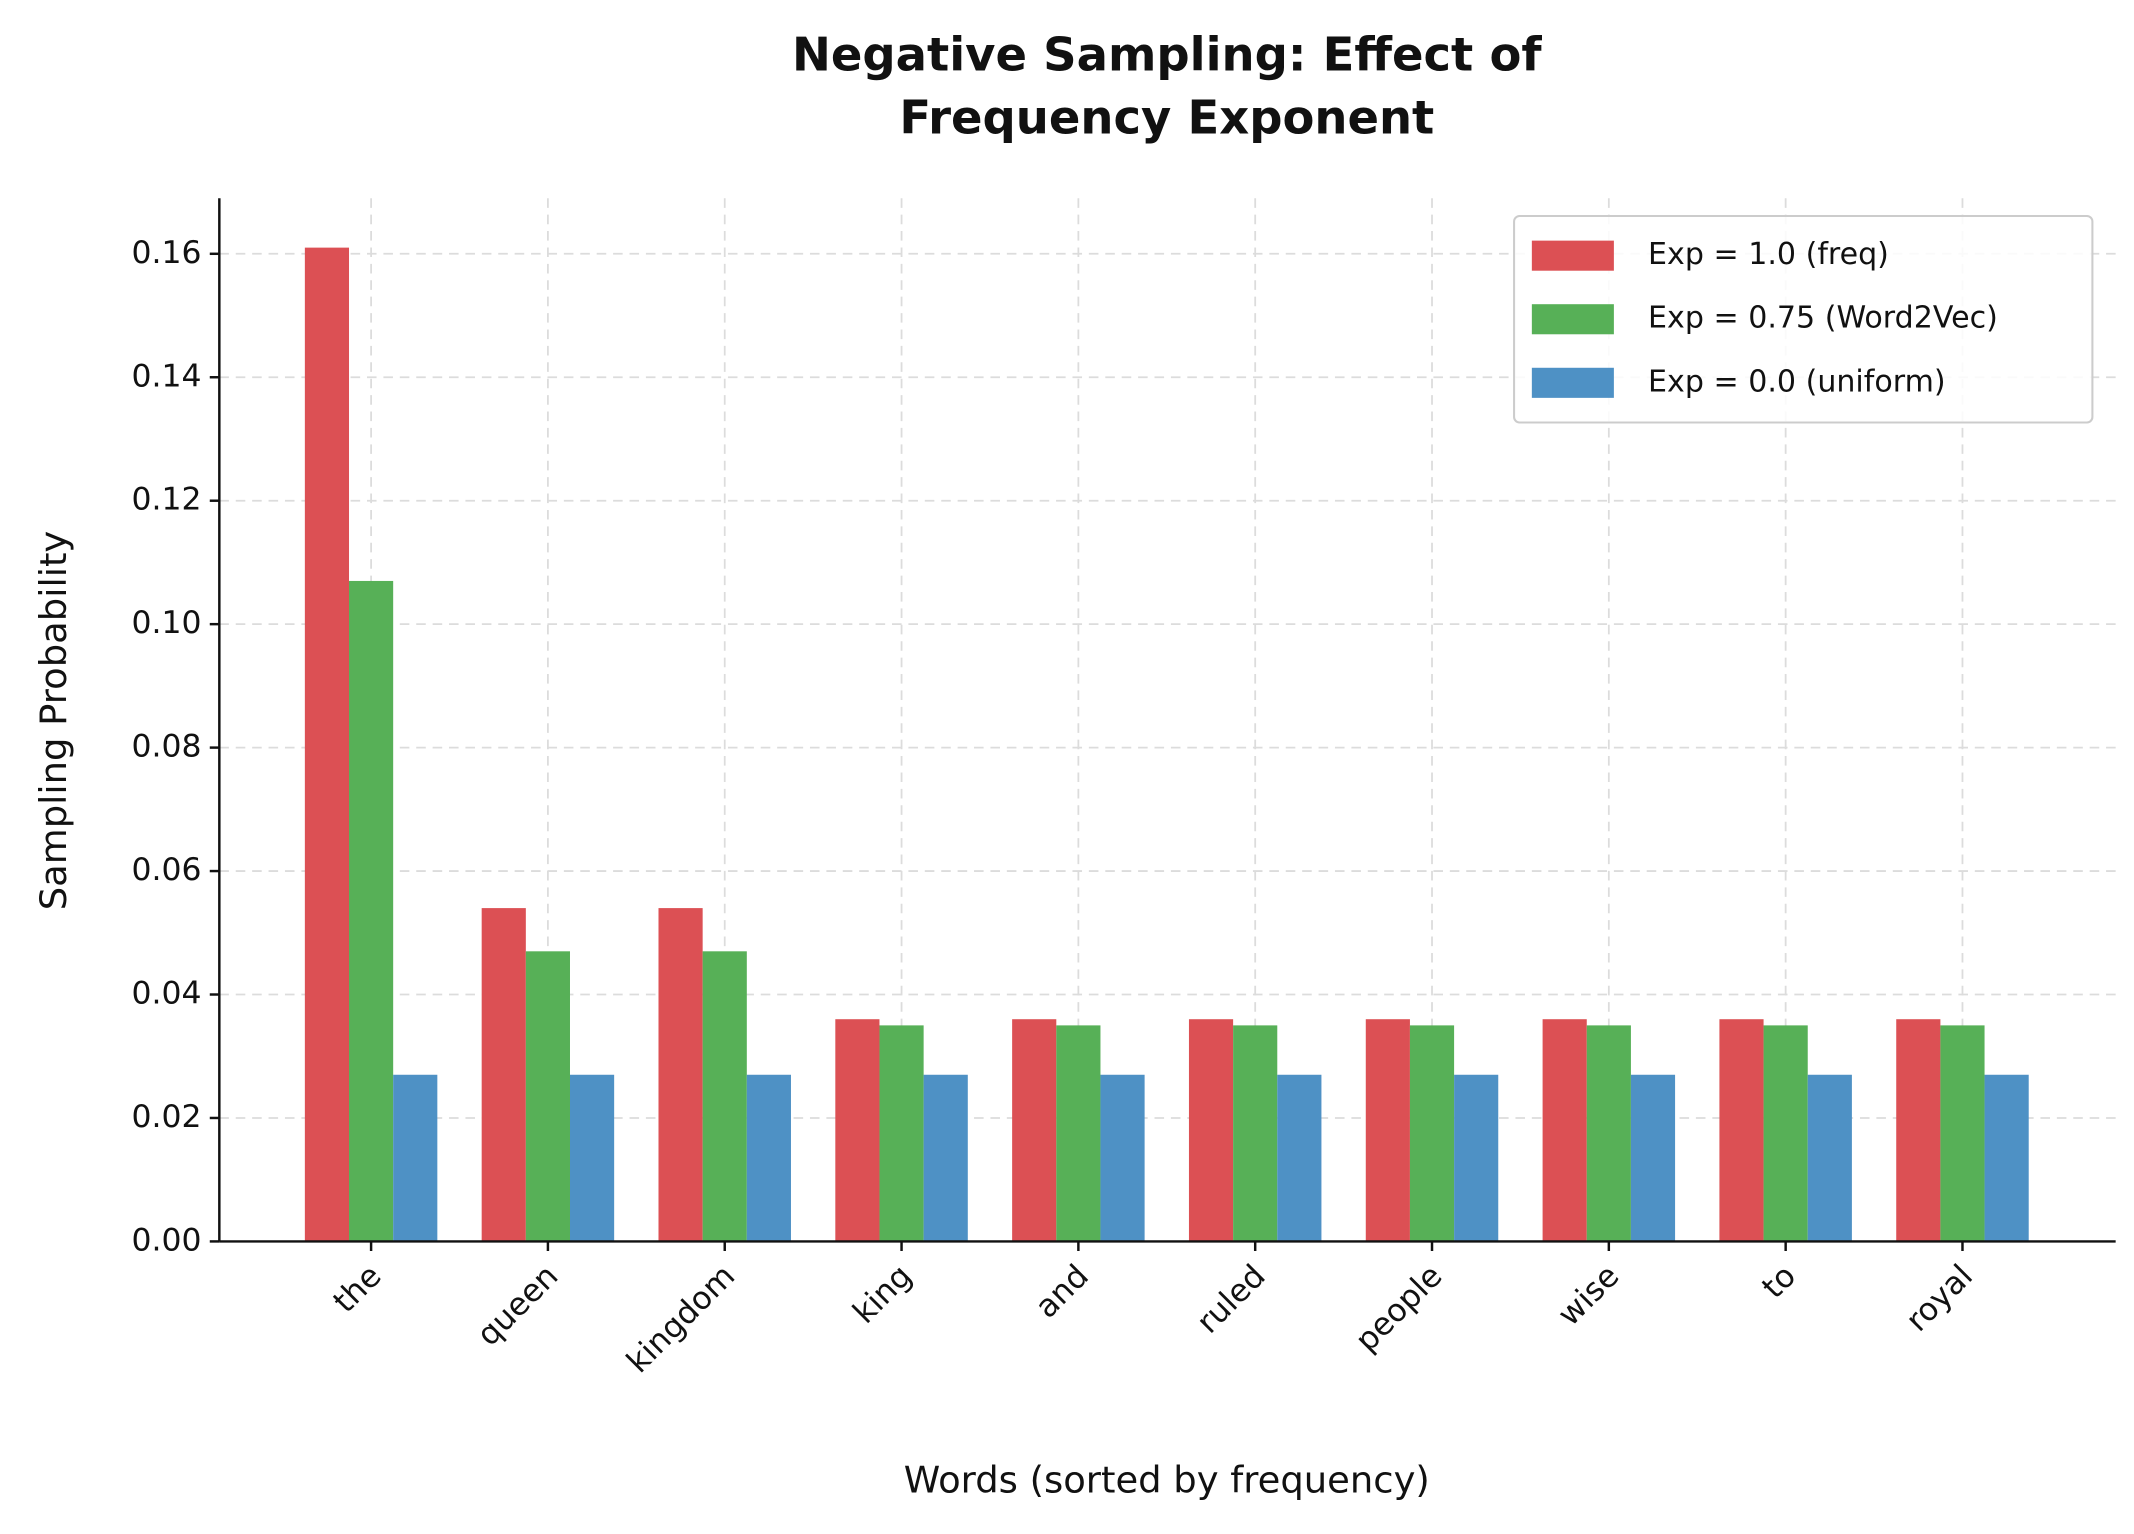 This screenshot has width=2134, height=1534. Describe the element at coordinates (882, 1294) in the screenshot. I see `x-tick-label: king` at that location.